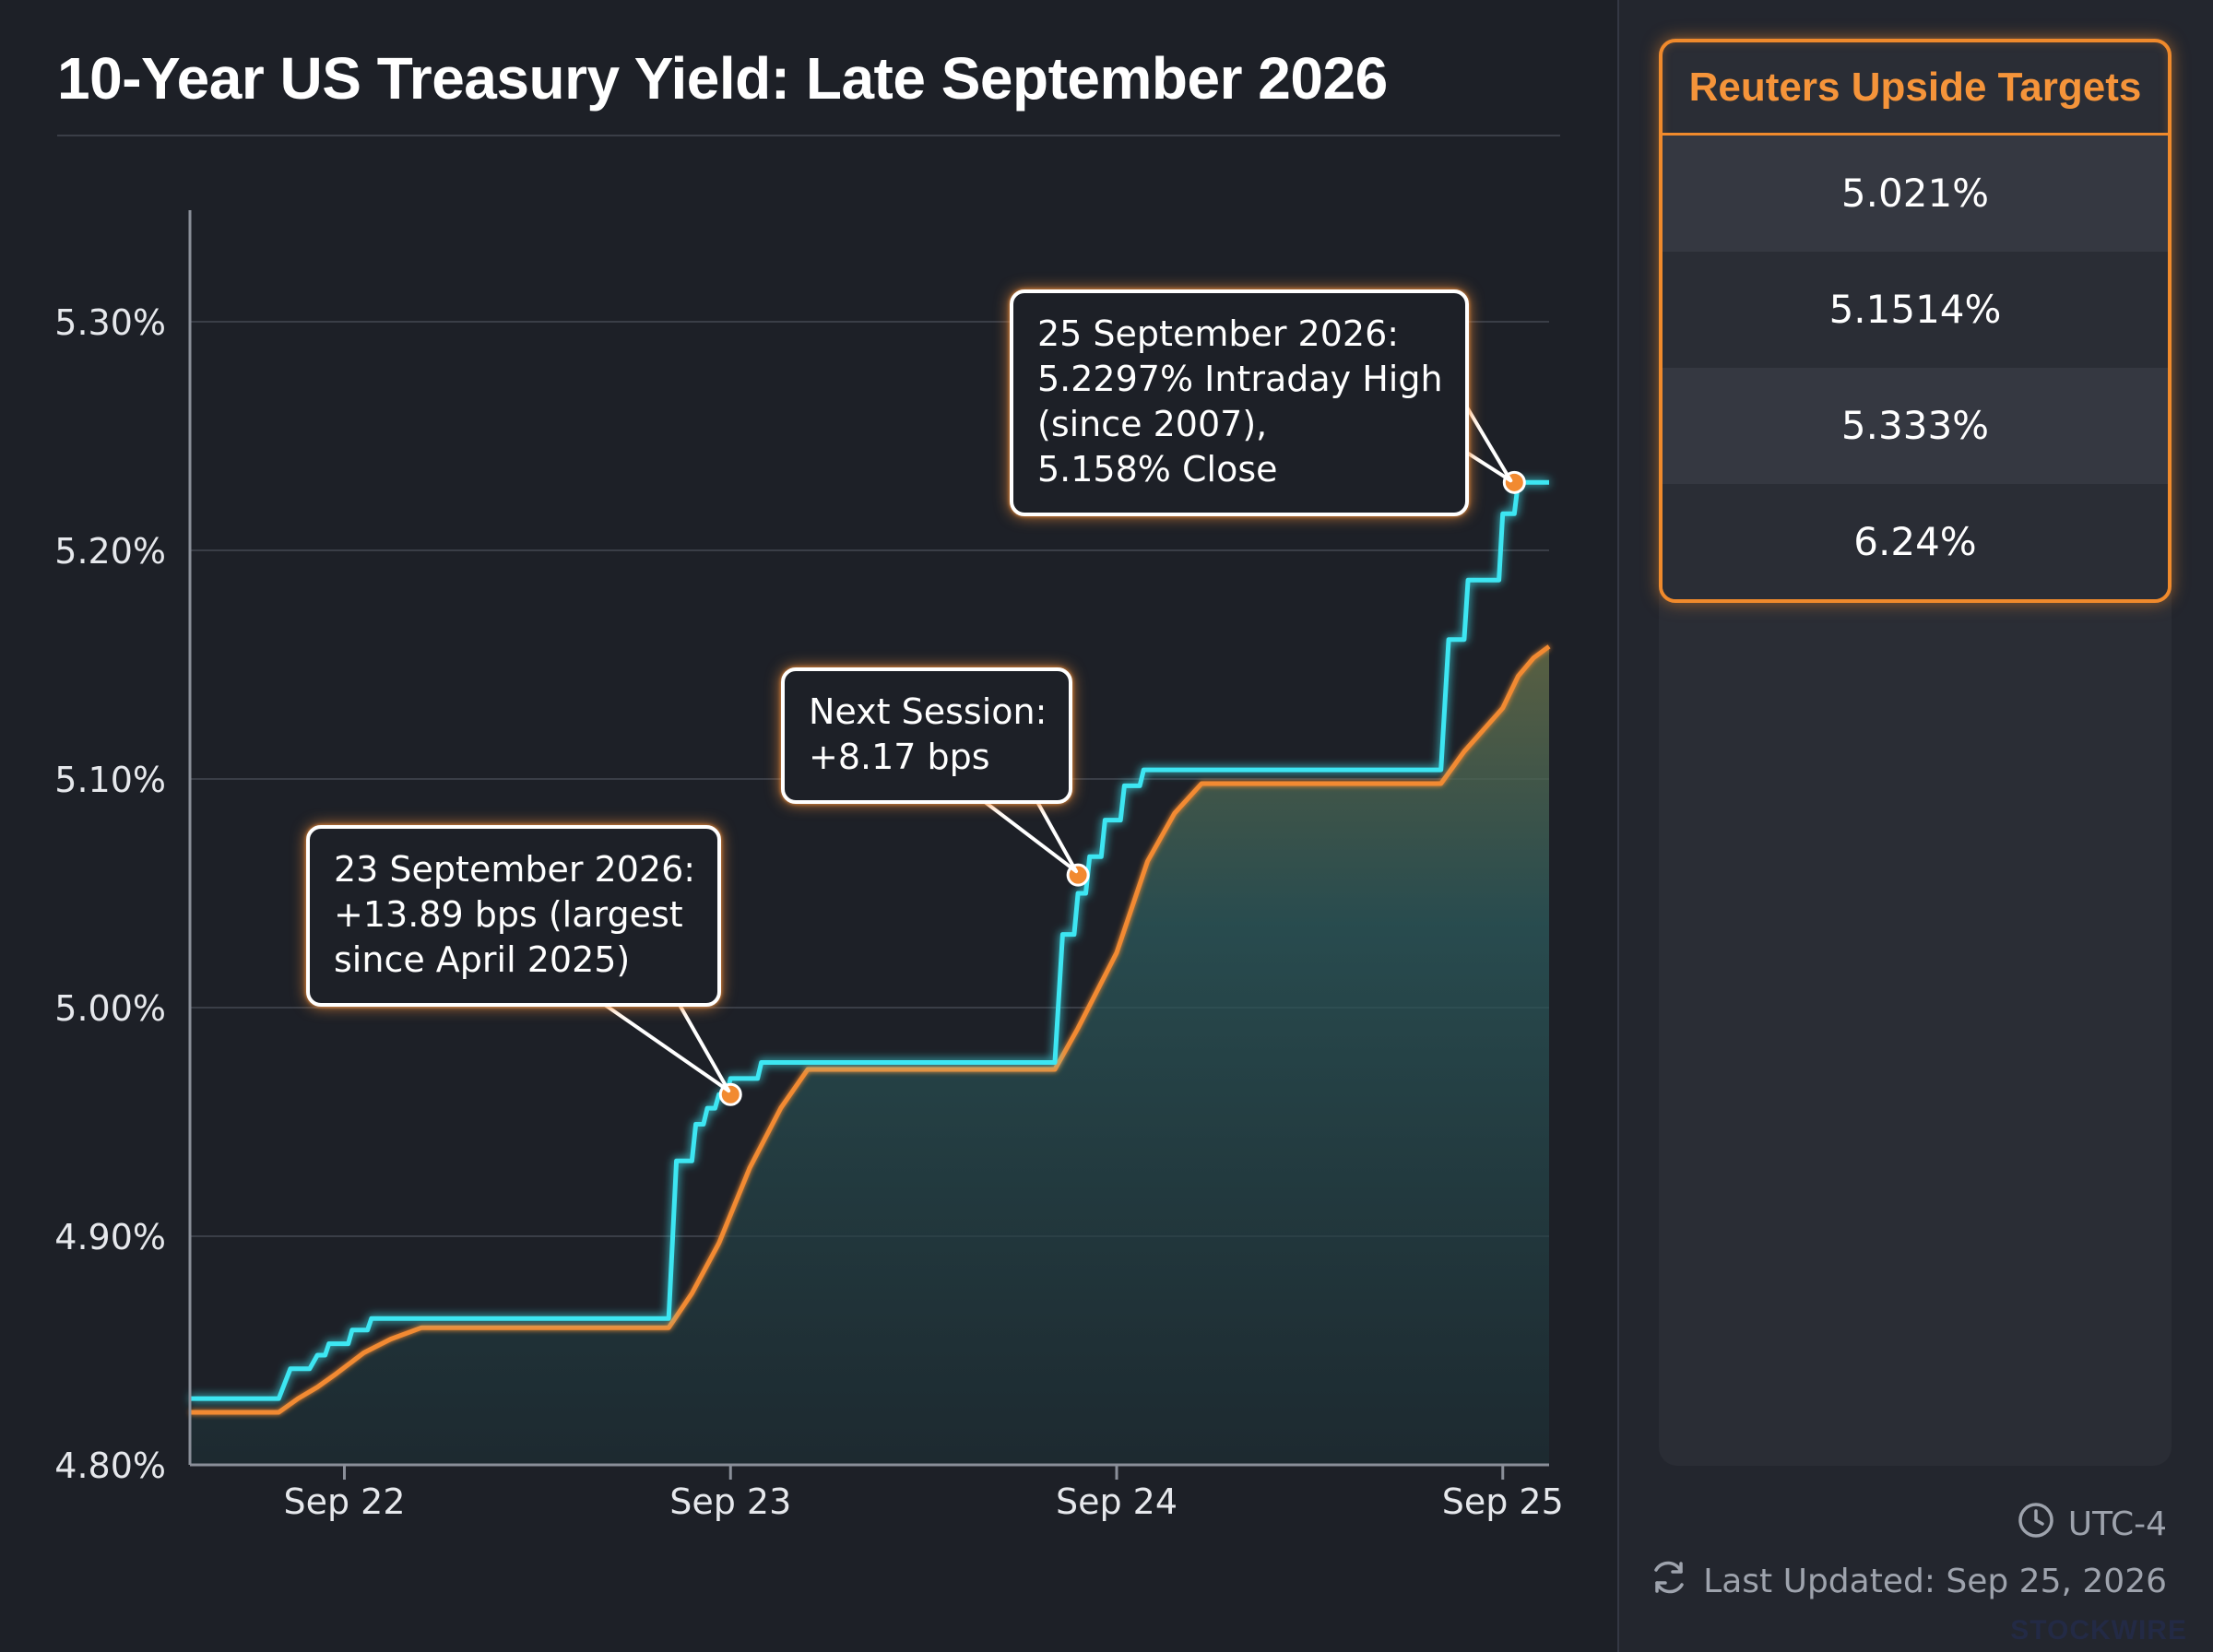  Describe the element at coordinates (1935, 1581) in the screenshot. I see `last-updated-text: Last Updated: Sep 25, 2026` at that location.